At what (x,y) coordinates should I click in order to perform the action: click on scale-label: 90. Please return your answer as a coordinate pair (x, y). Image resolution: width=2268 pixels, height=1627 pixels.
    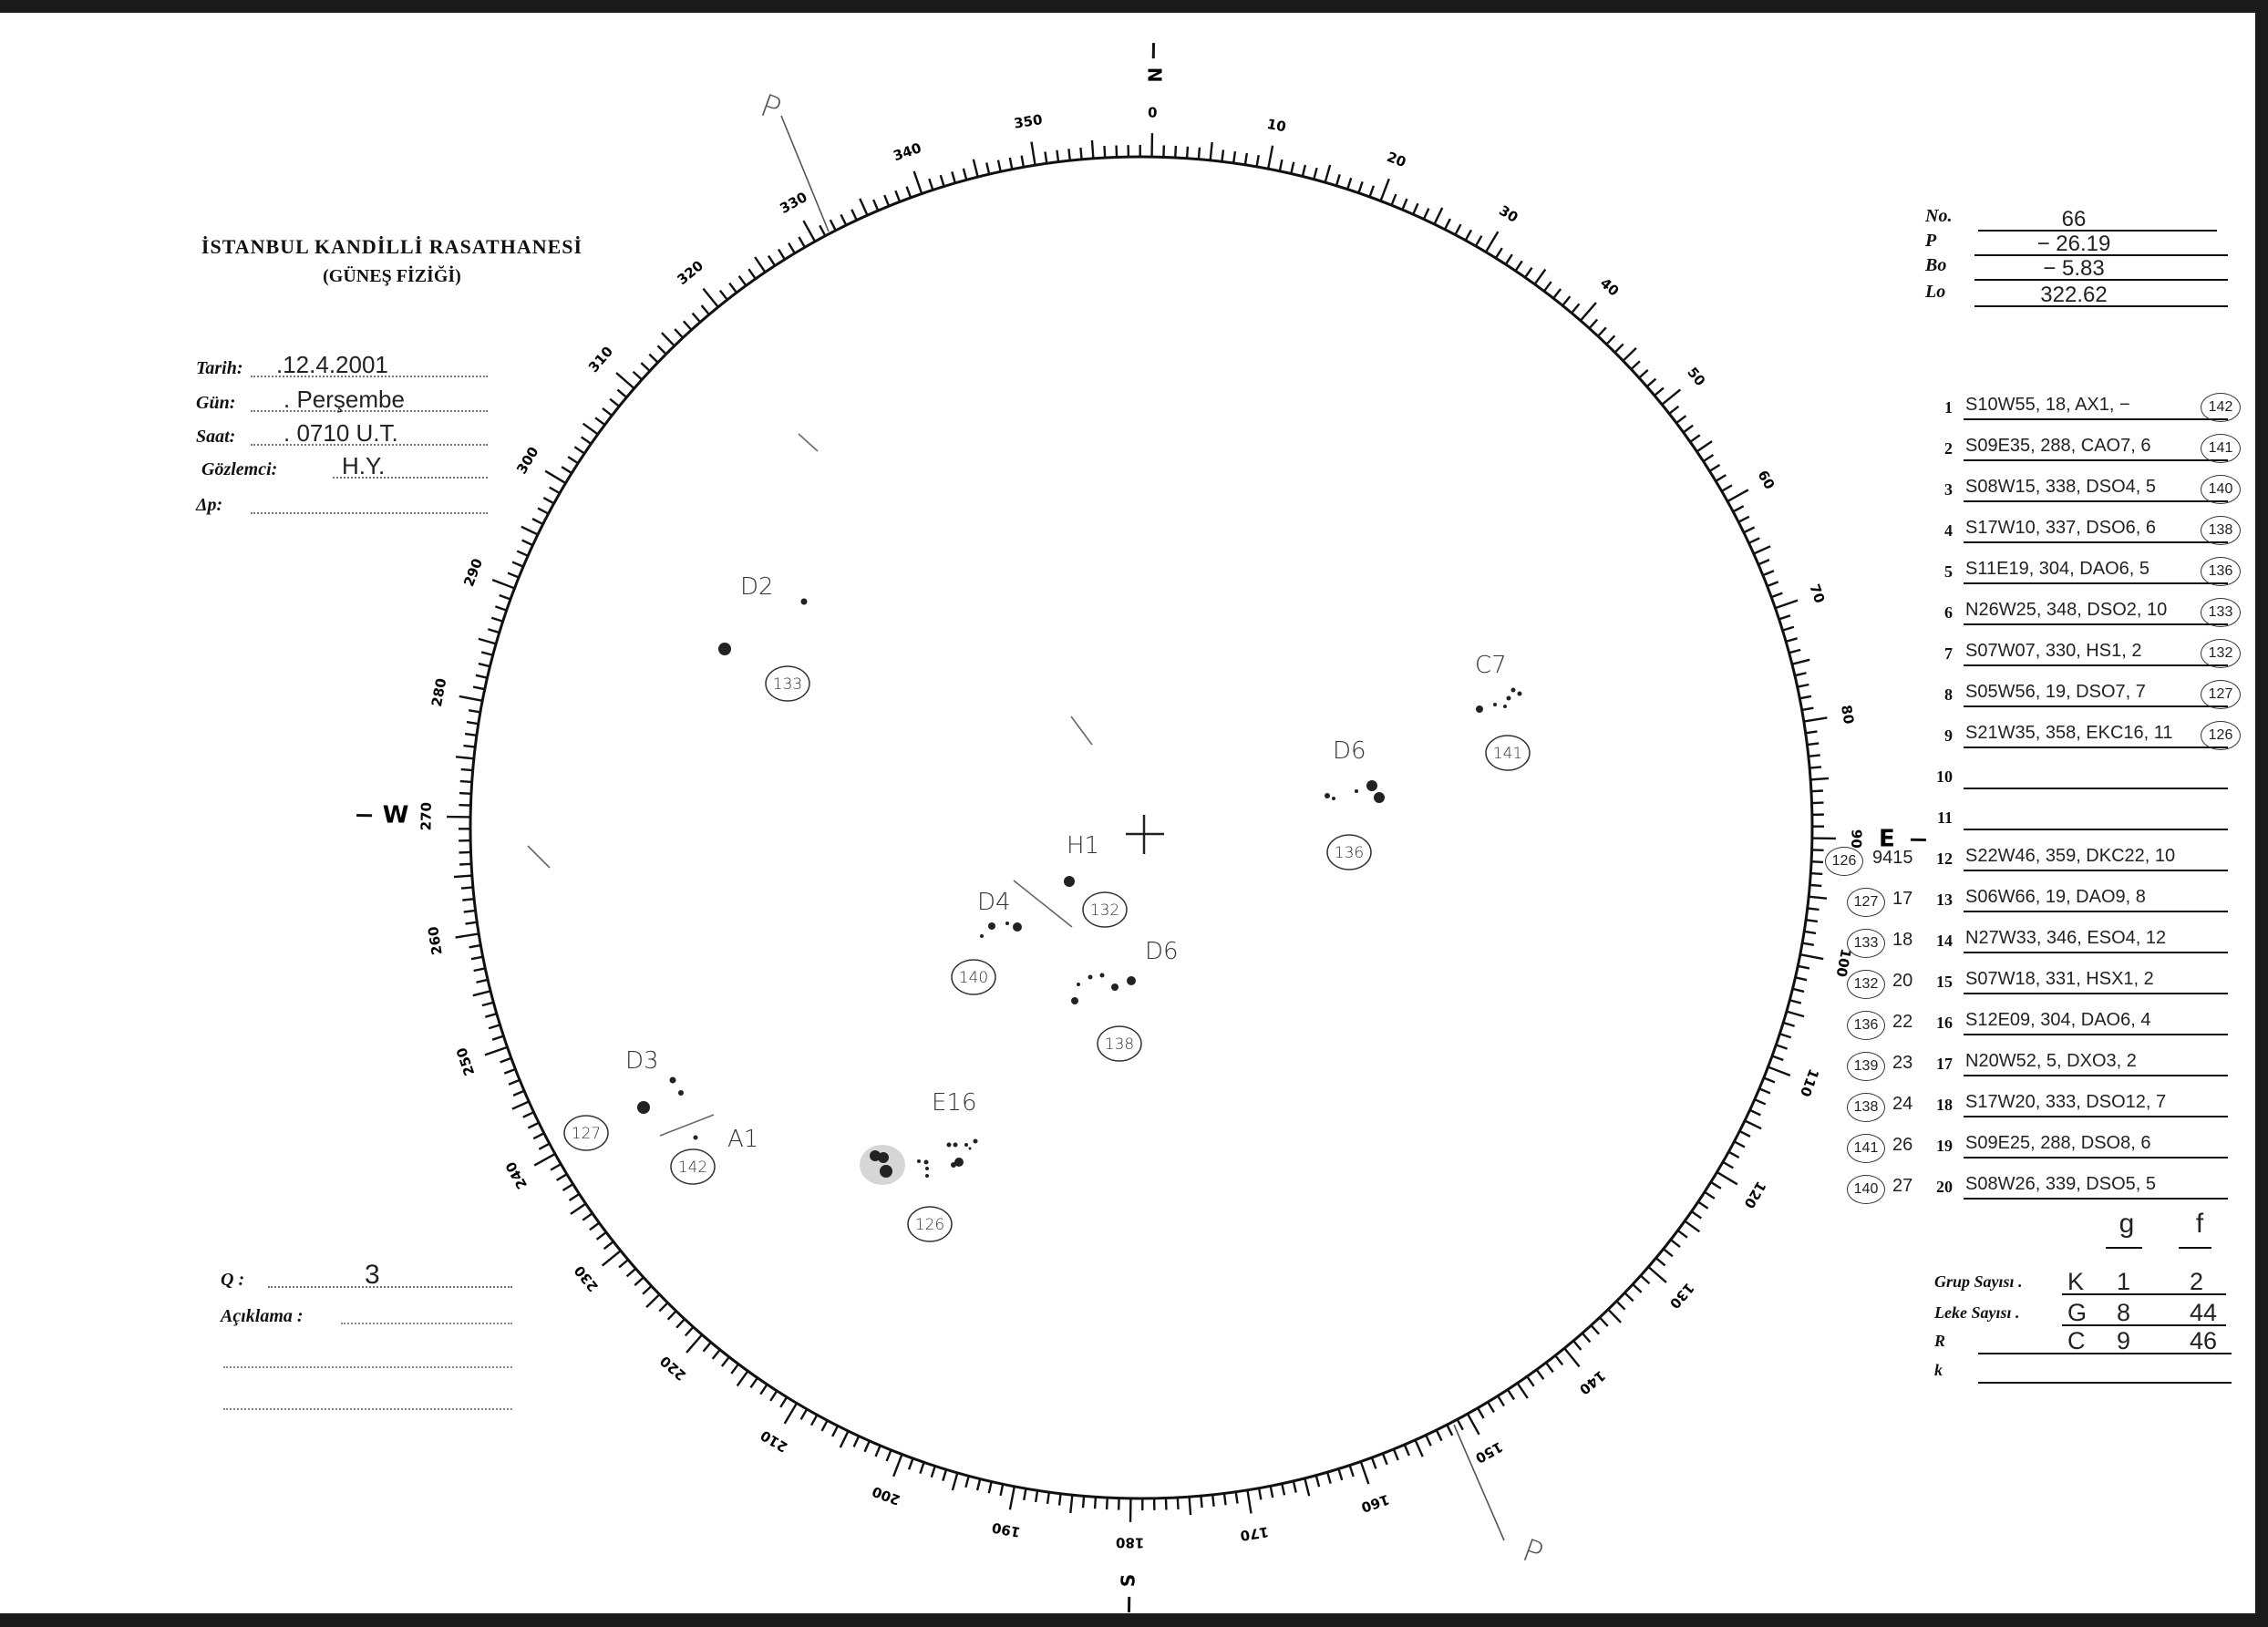
    Looking at the image, I should click on (1856, 839).